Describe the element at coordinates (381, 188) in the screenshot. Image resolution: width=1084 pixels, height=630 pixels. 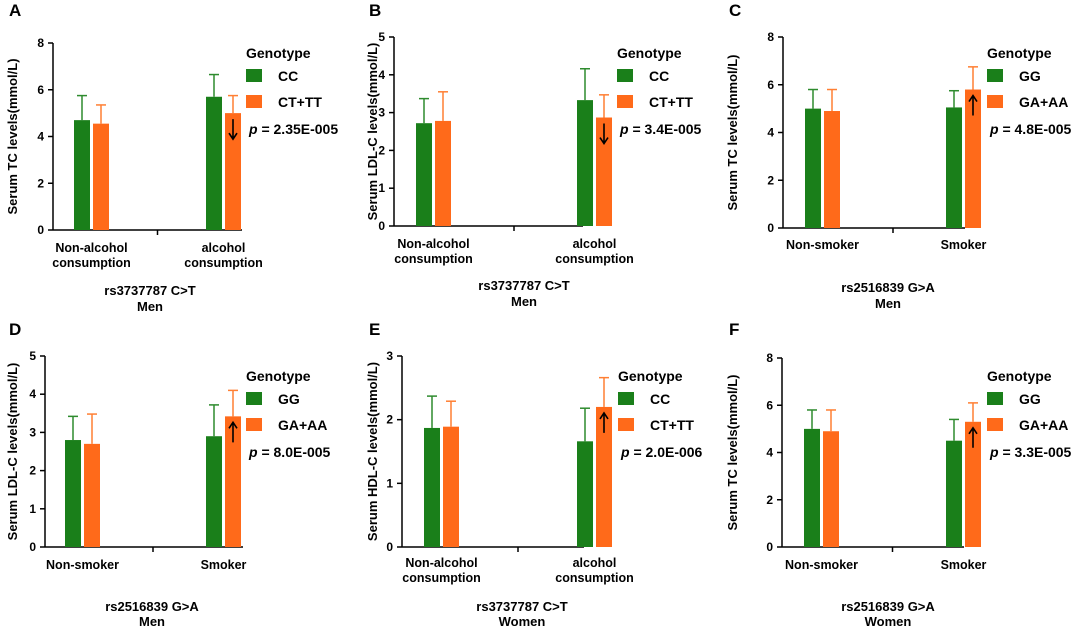
I see `y-tick-label: 1` at that location.